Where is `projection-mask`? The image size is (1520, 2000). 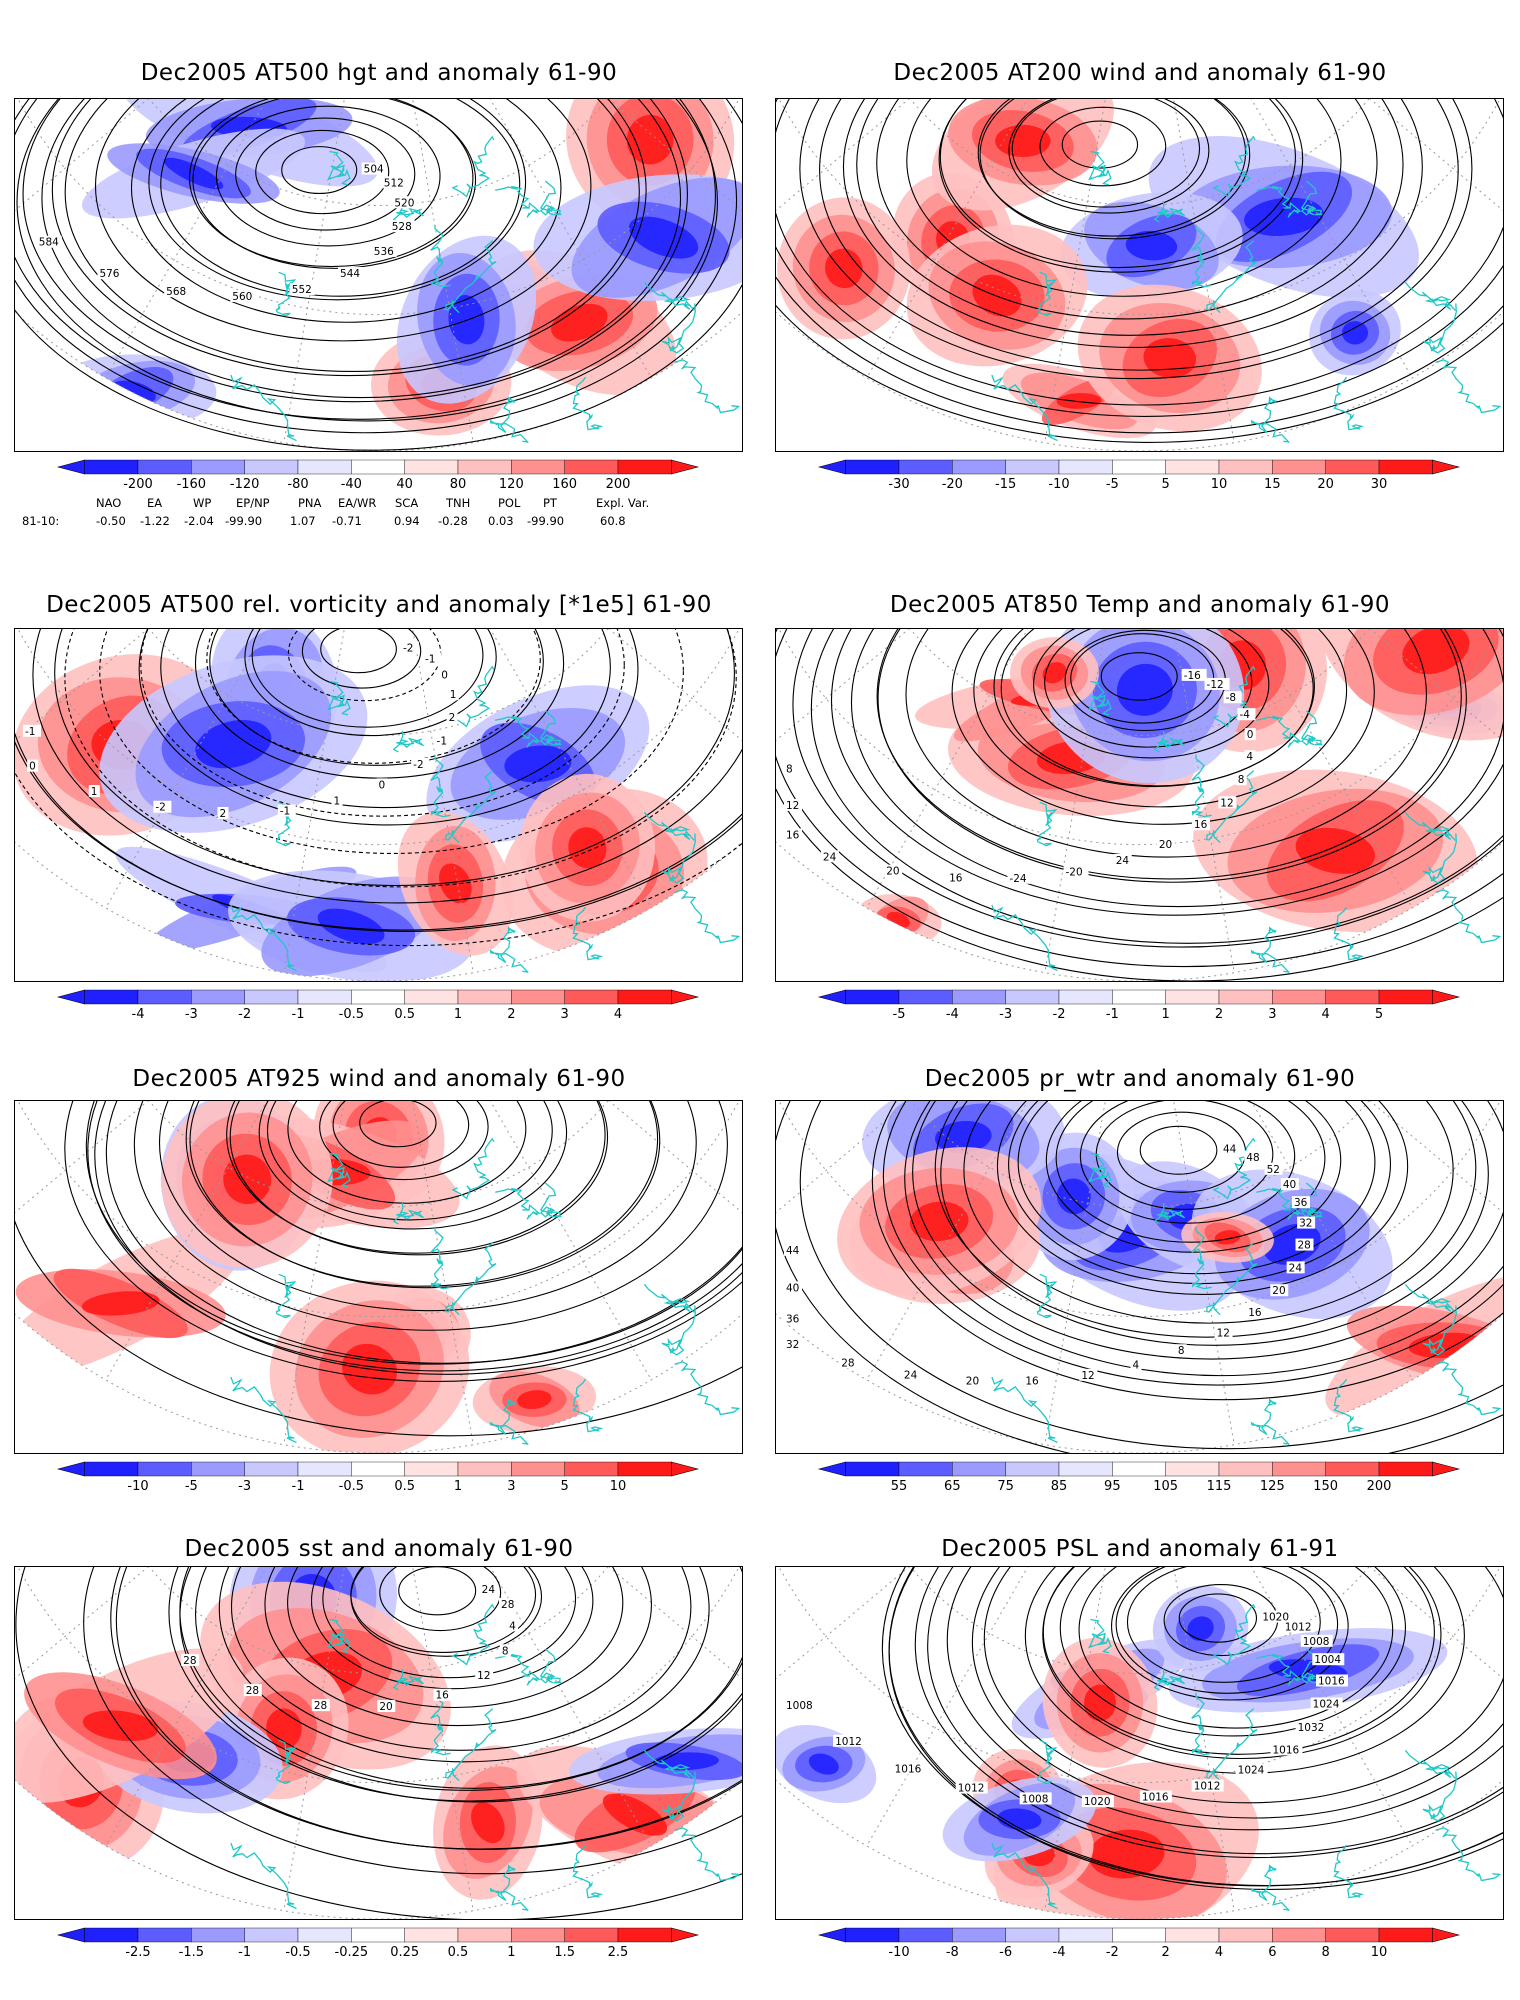 projection-mask is located at coordinates (1139, 275).